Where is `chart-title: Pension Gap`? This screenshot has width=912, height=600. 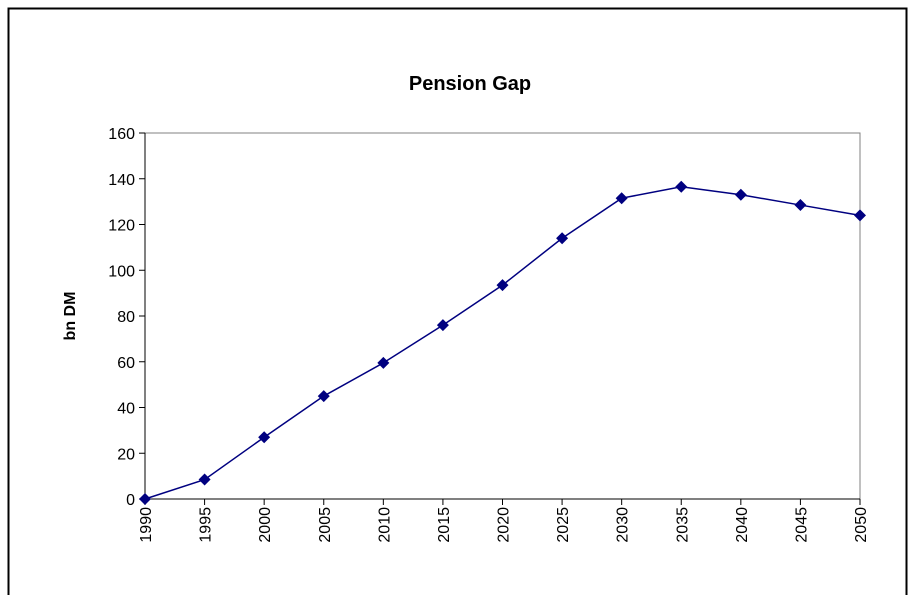 chart-title: Pension Gap is located at coordinates (470, 84).